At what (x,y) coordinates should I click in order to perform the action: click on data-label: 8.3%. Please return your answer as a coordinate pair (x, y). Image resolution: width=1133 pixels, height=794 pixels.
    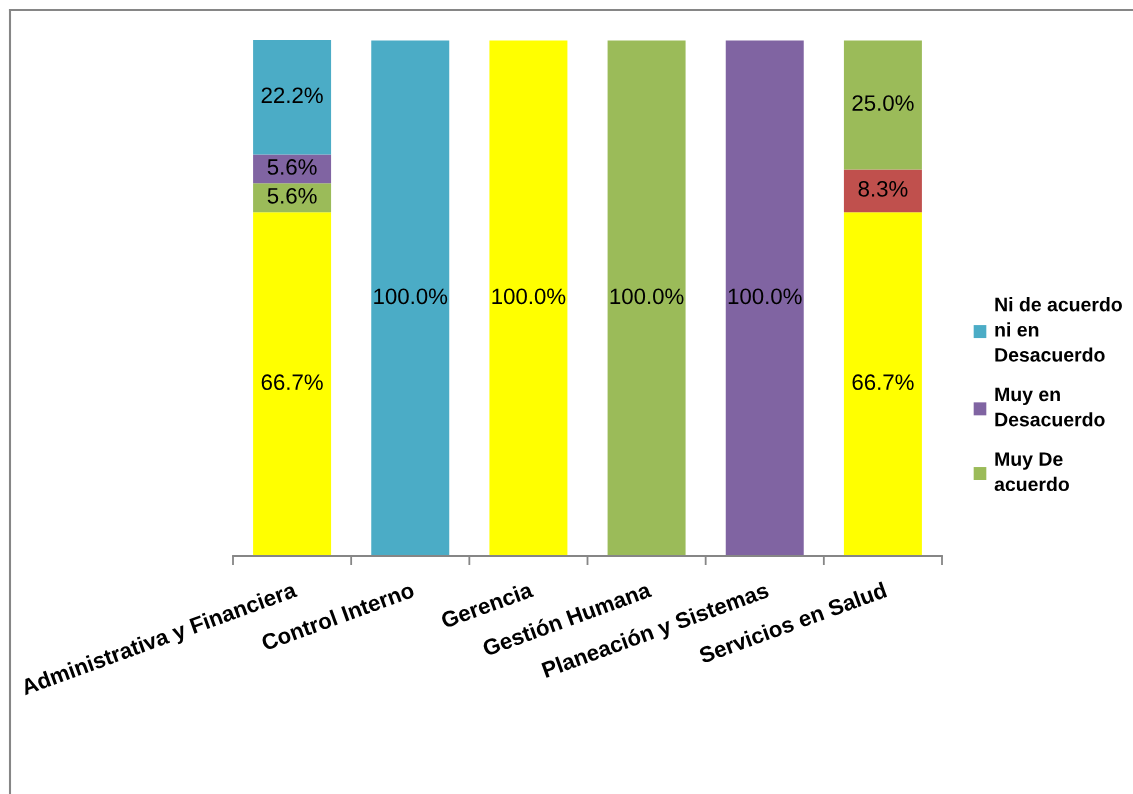
    Looking at the image, I should click on (883, 189).